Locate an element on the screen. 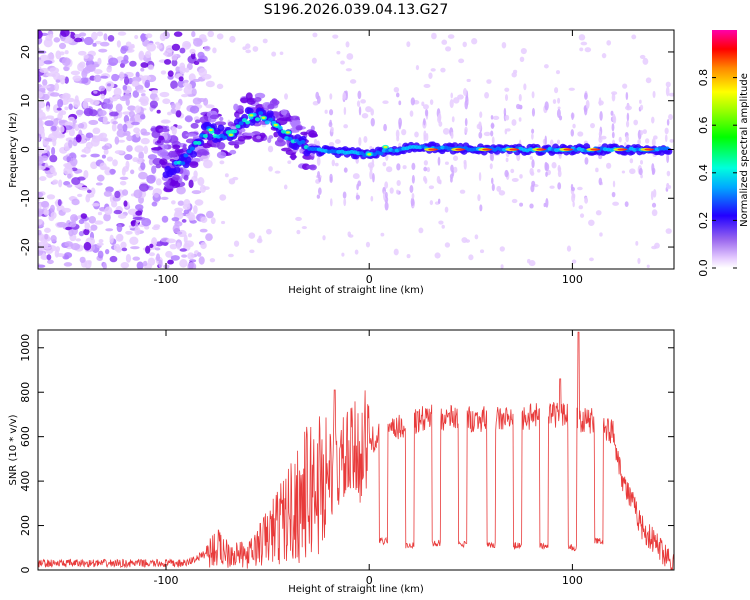  colorbar-tick-label: 0.6 is located at coordinates (703, 125).